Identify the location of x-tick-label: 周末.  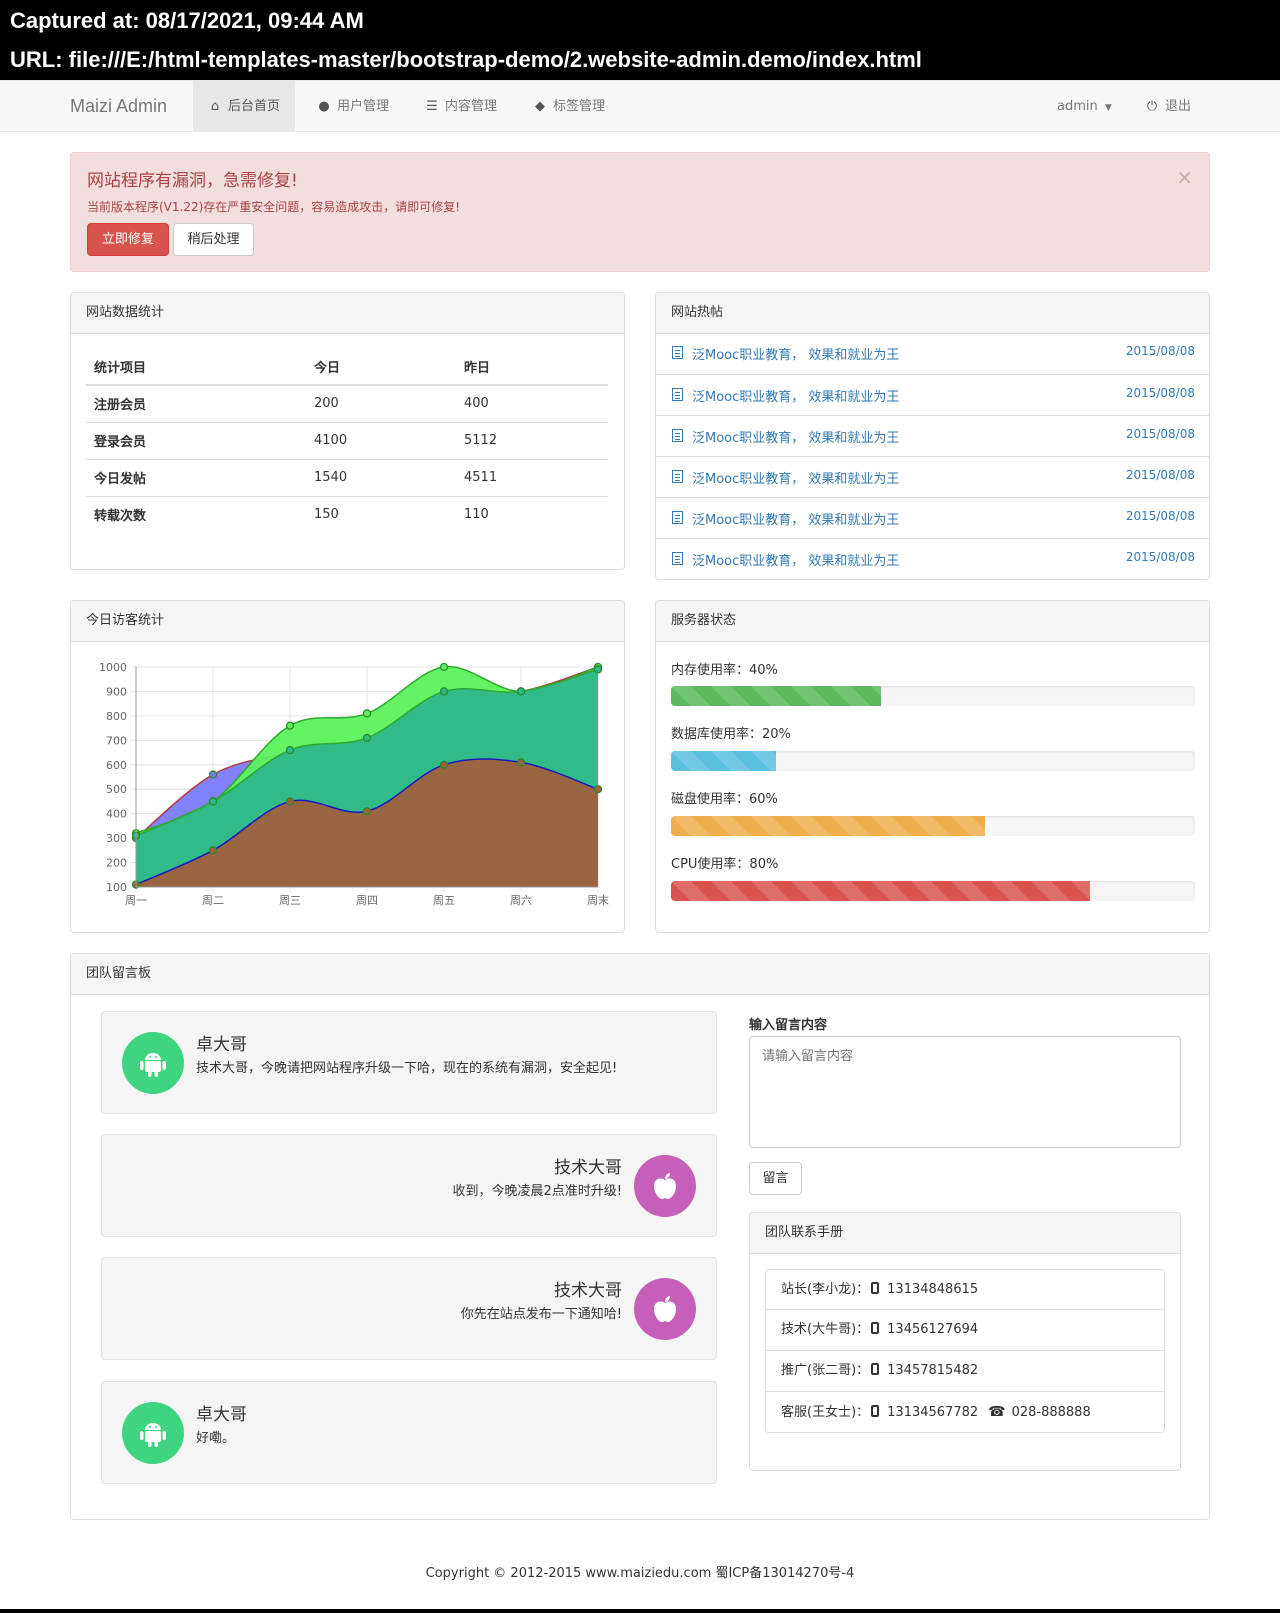
(598, 900).